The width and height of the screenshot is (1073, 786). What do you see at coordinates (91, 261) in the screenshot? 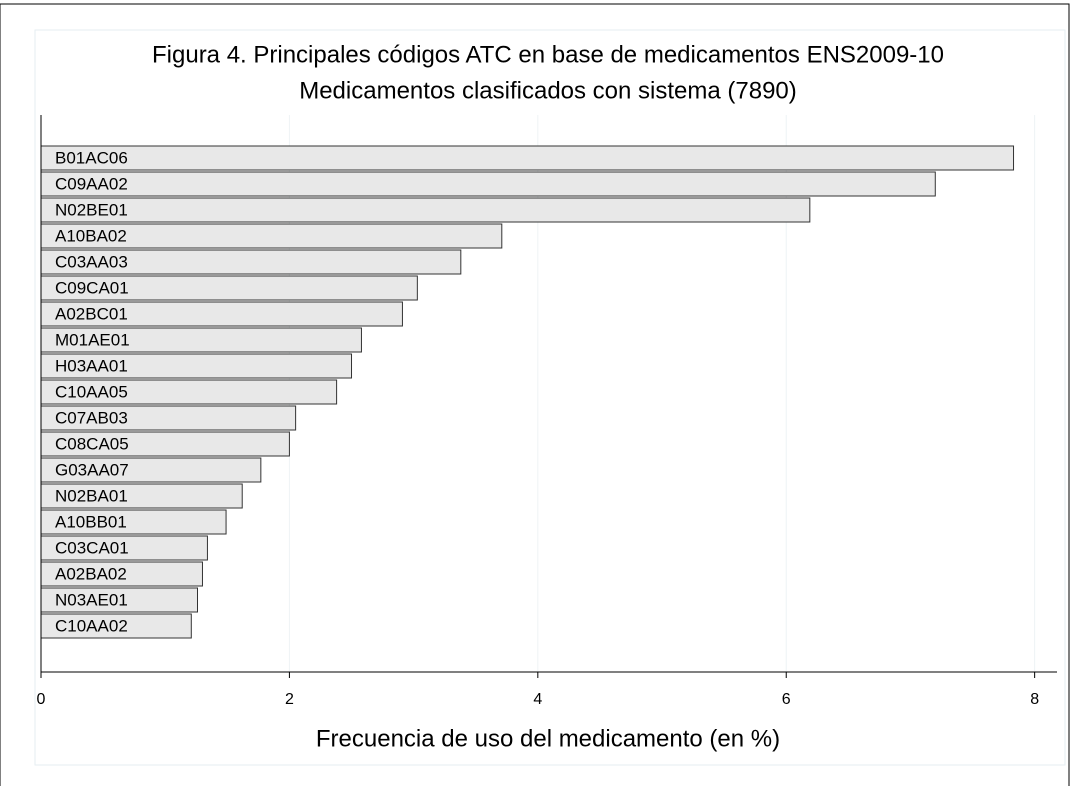
I see `category-label: C03AA03` at bounding box center [91, 261].